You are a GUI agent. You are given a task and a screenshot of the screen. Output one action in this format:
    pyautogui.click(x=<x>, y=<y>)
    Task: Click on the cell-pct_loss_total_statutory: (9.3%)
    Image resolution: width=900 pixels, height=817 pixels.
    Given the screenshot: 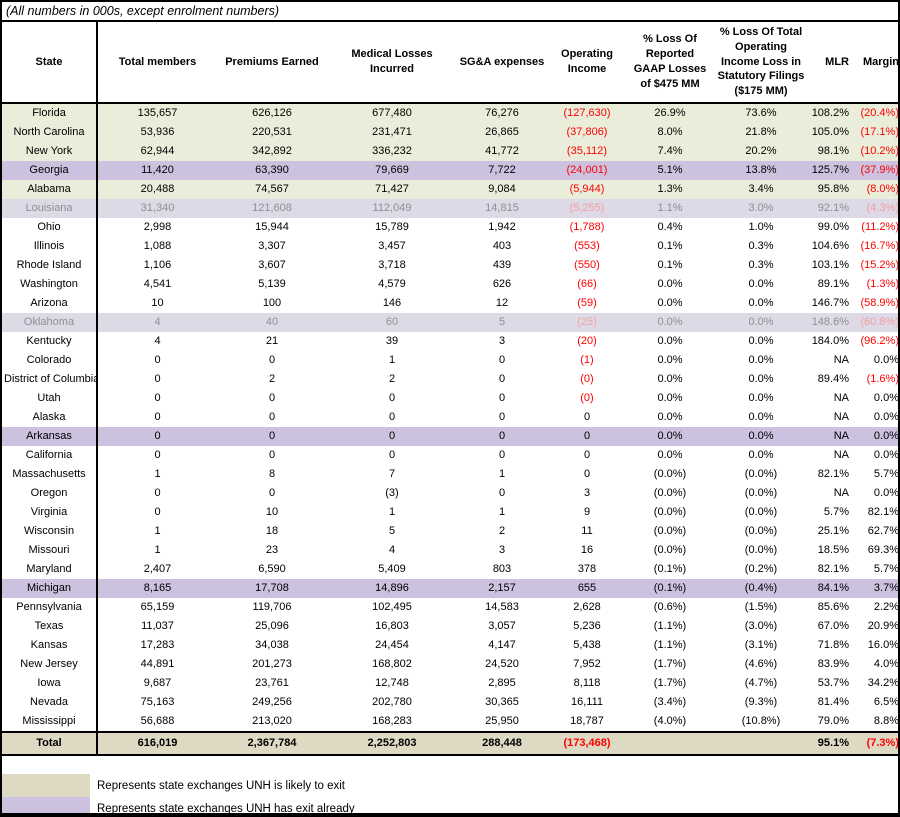 What is the action you would take?
    pyautogui.click(x=761, y=702)
    